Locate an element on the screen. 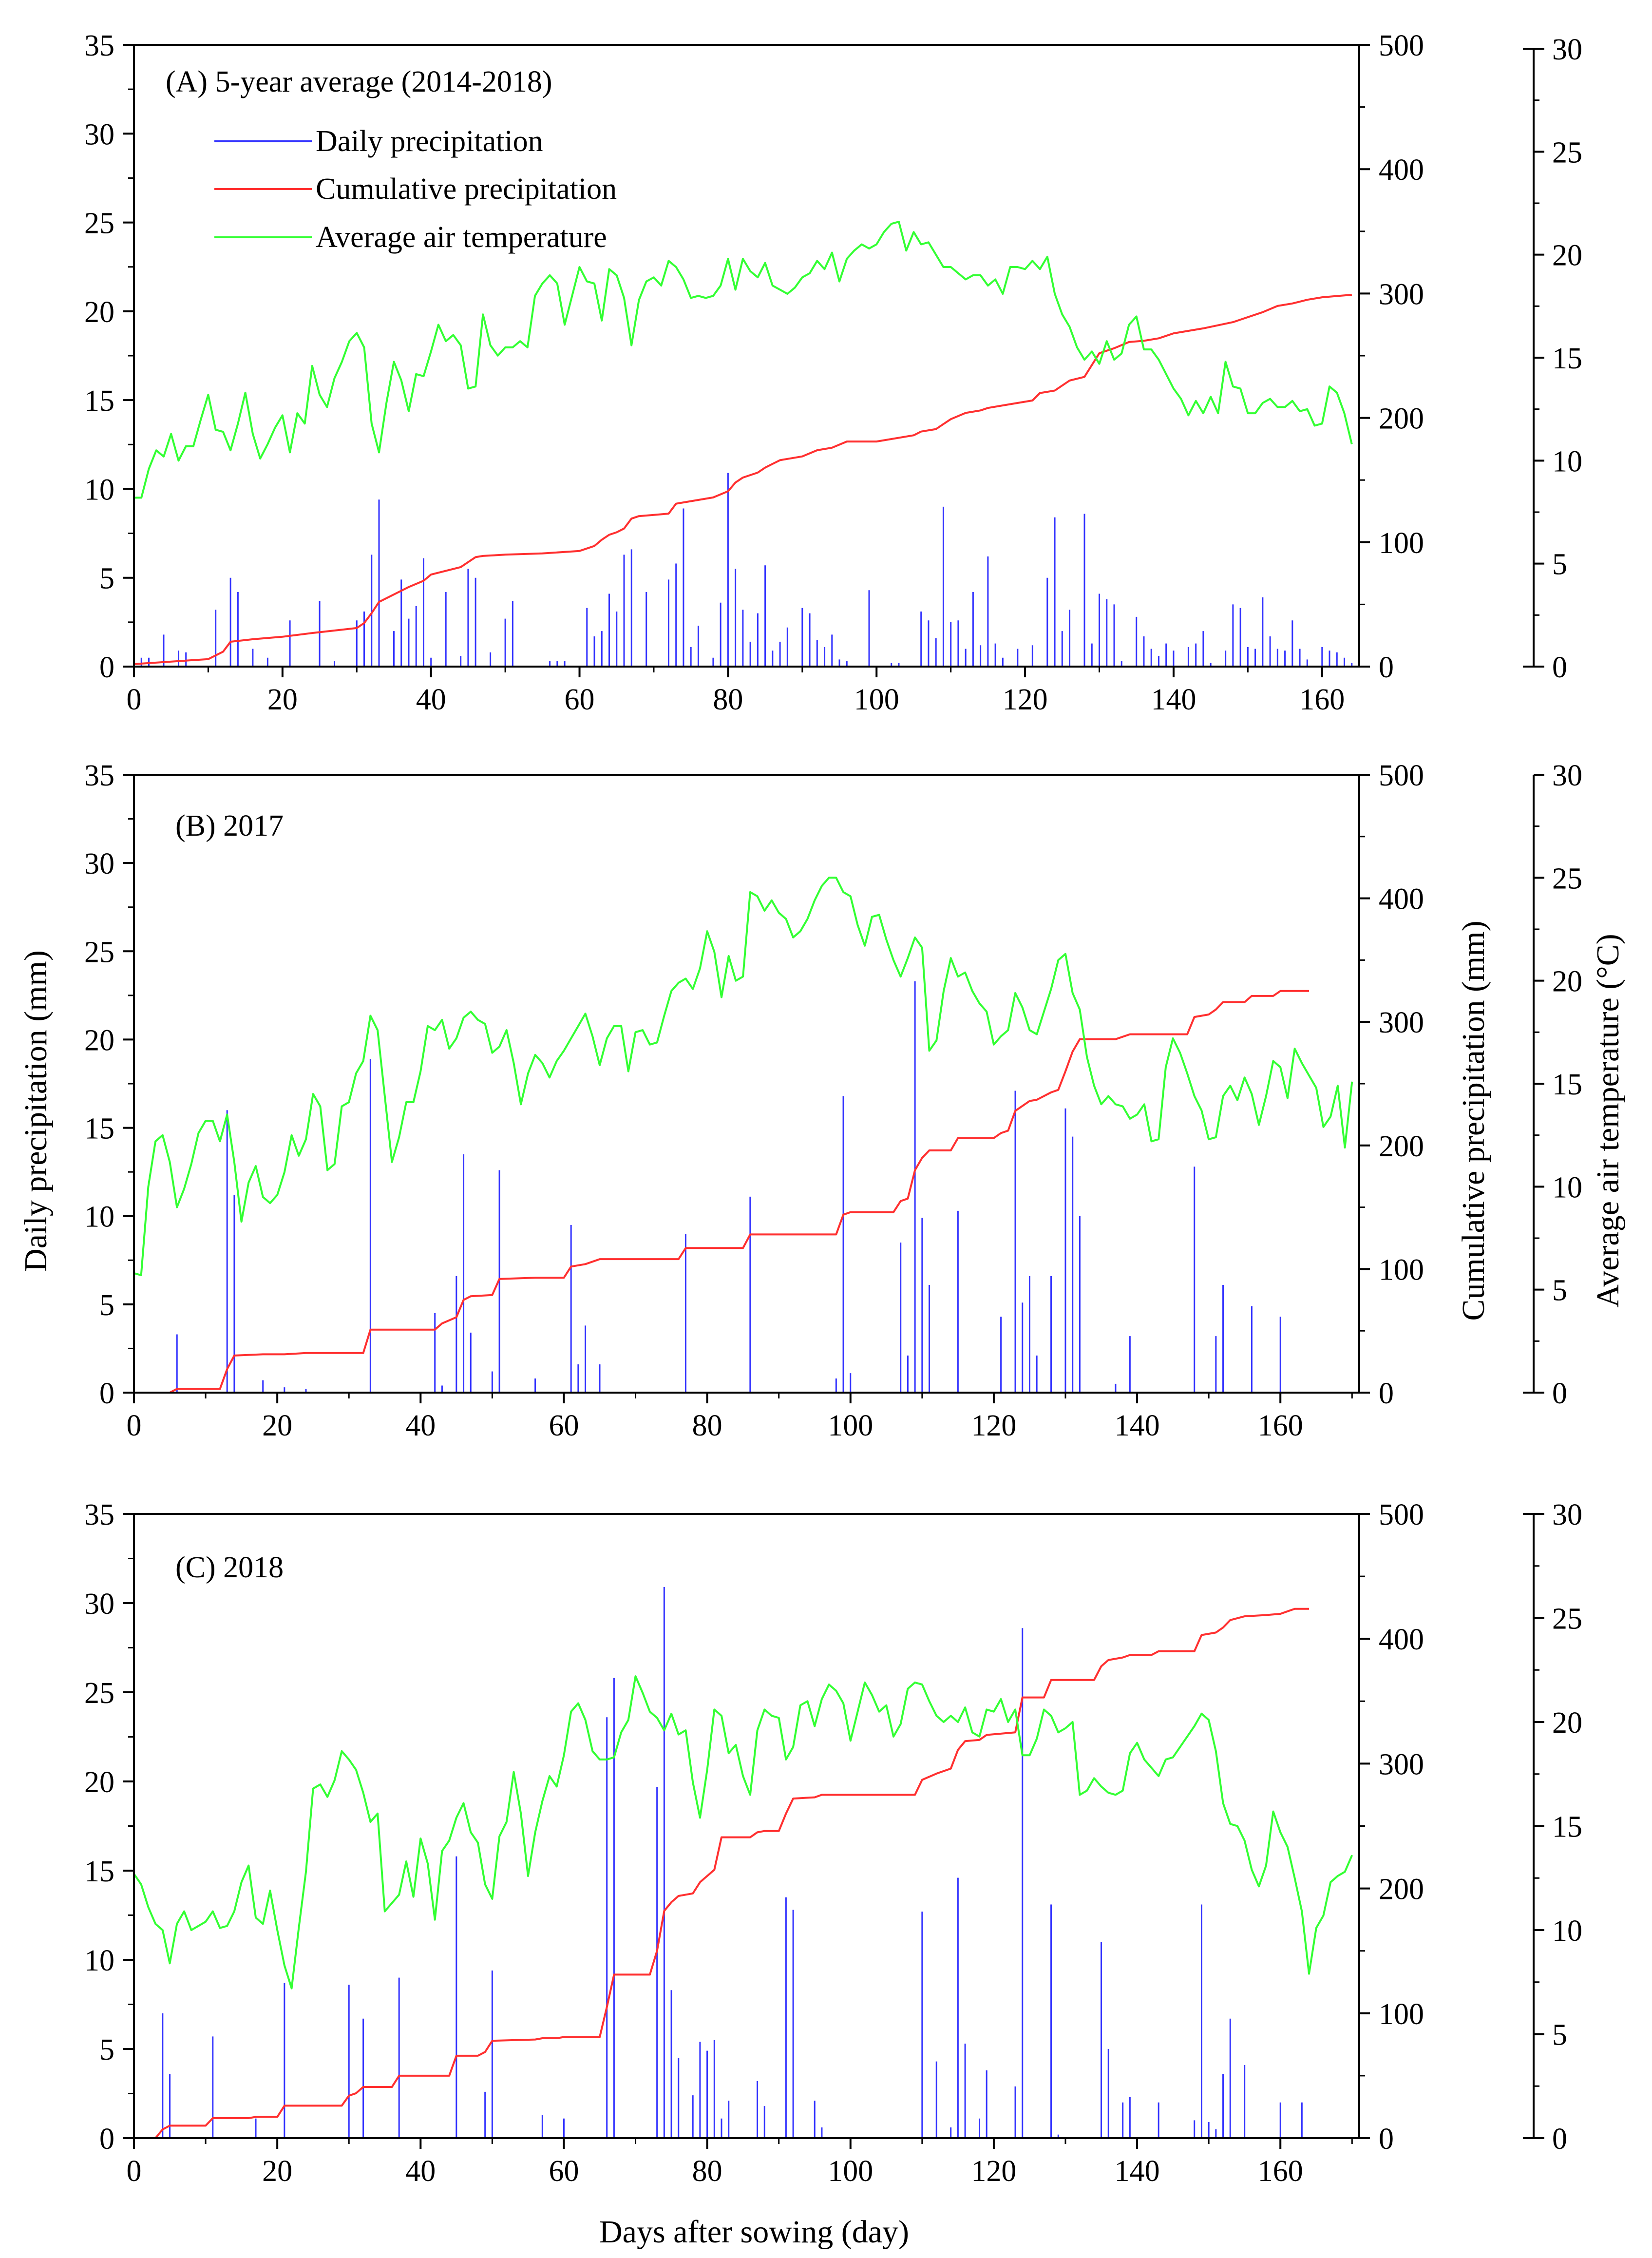  panel-b-title: (B) 2017 is located at coordinates (229, 825).